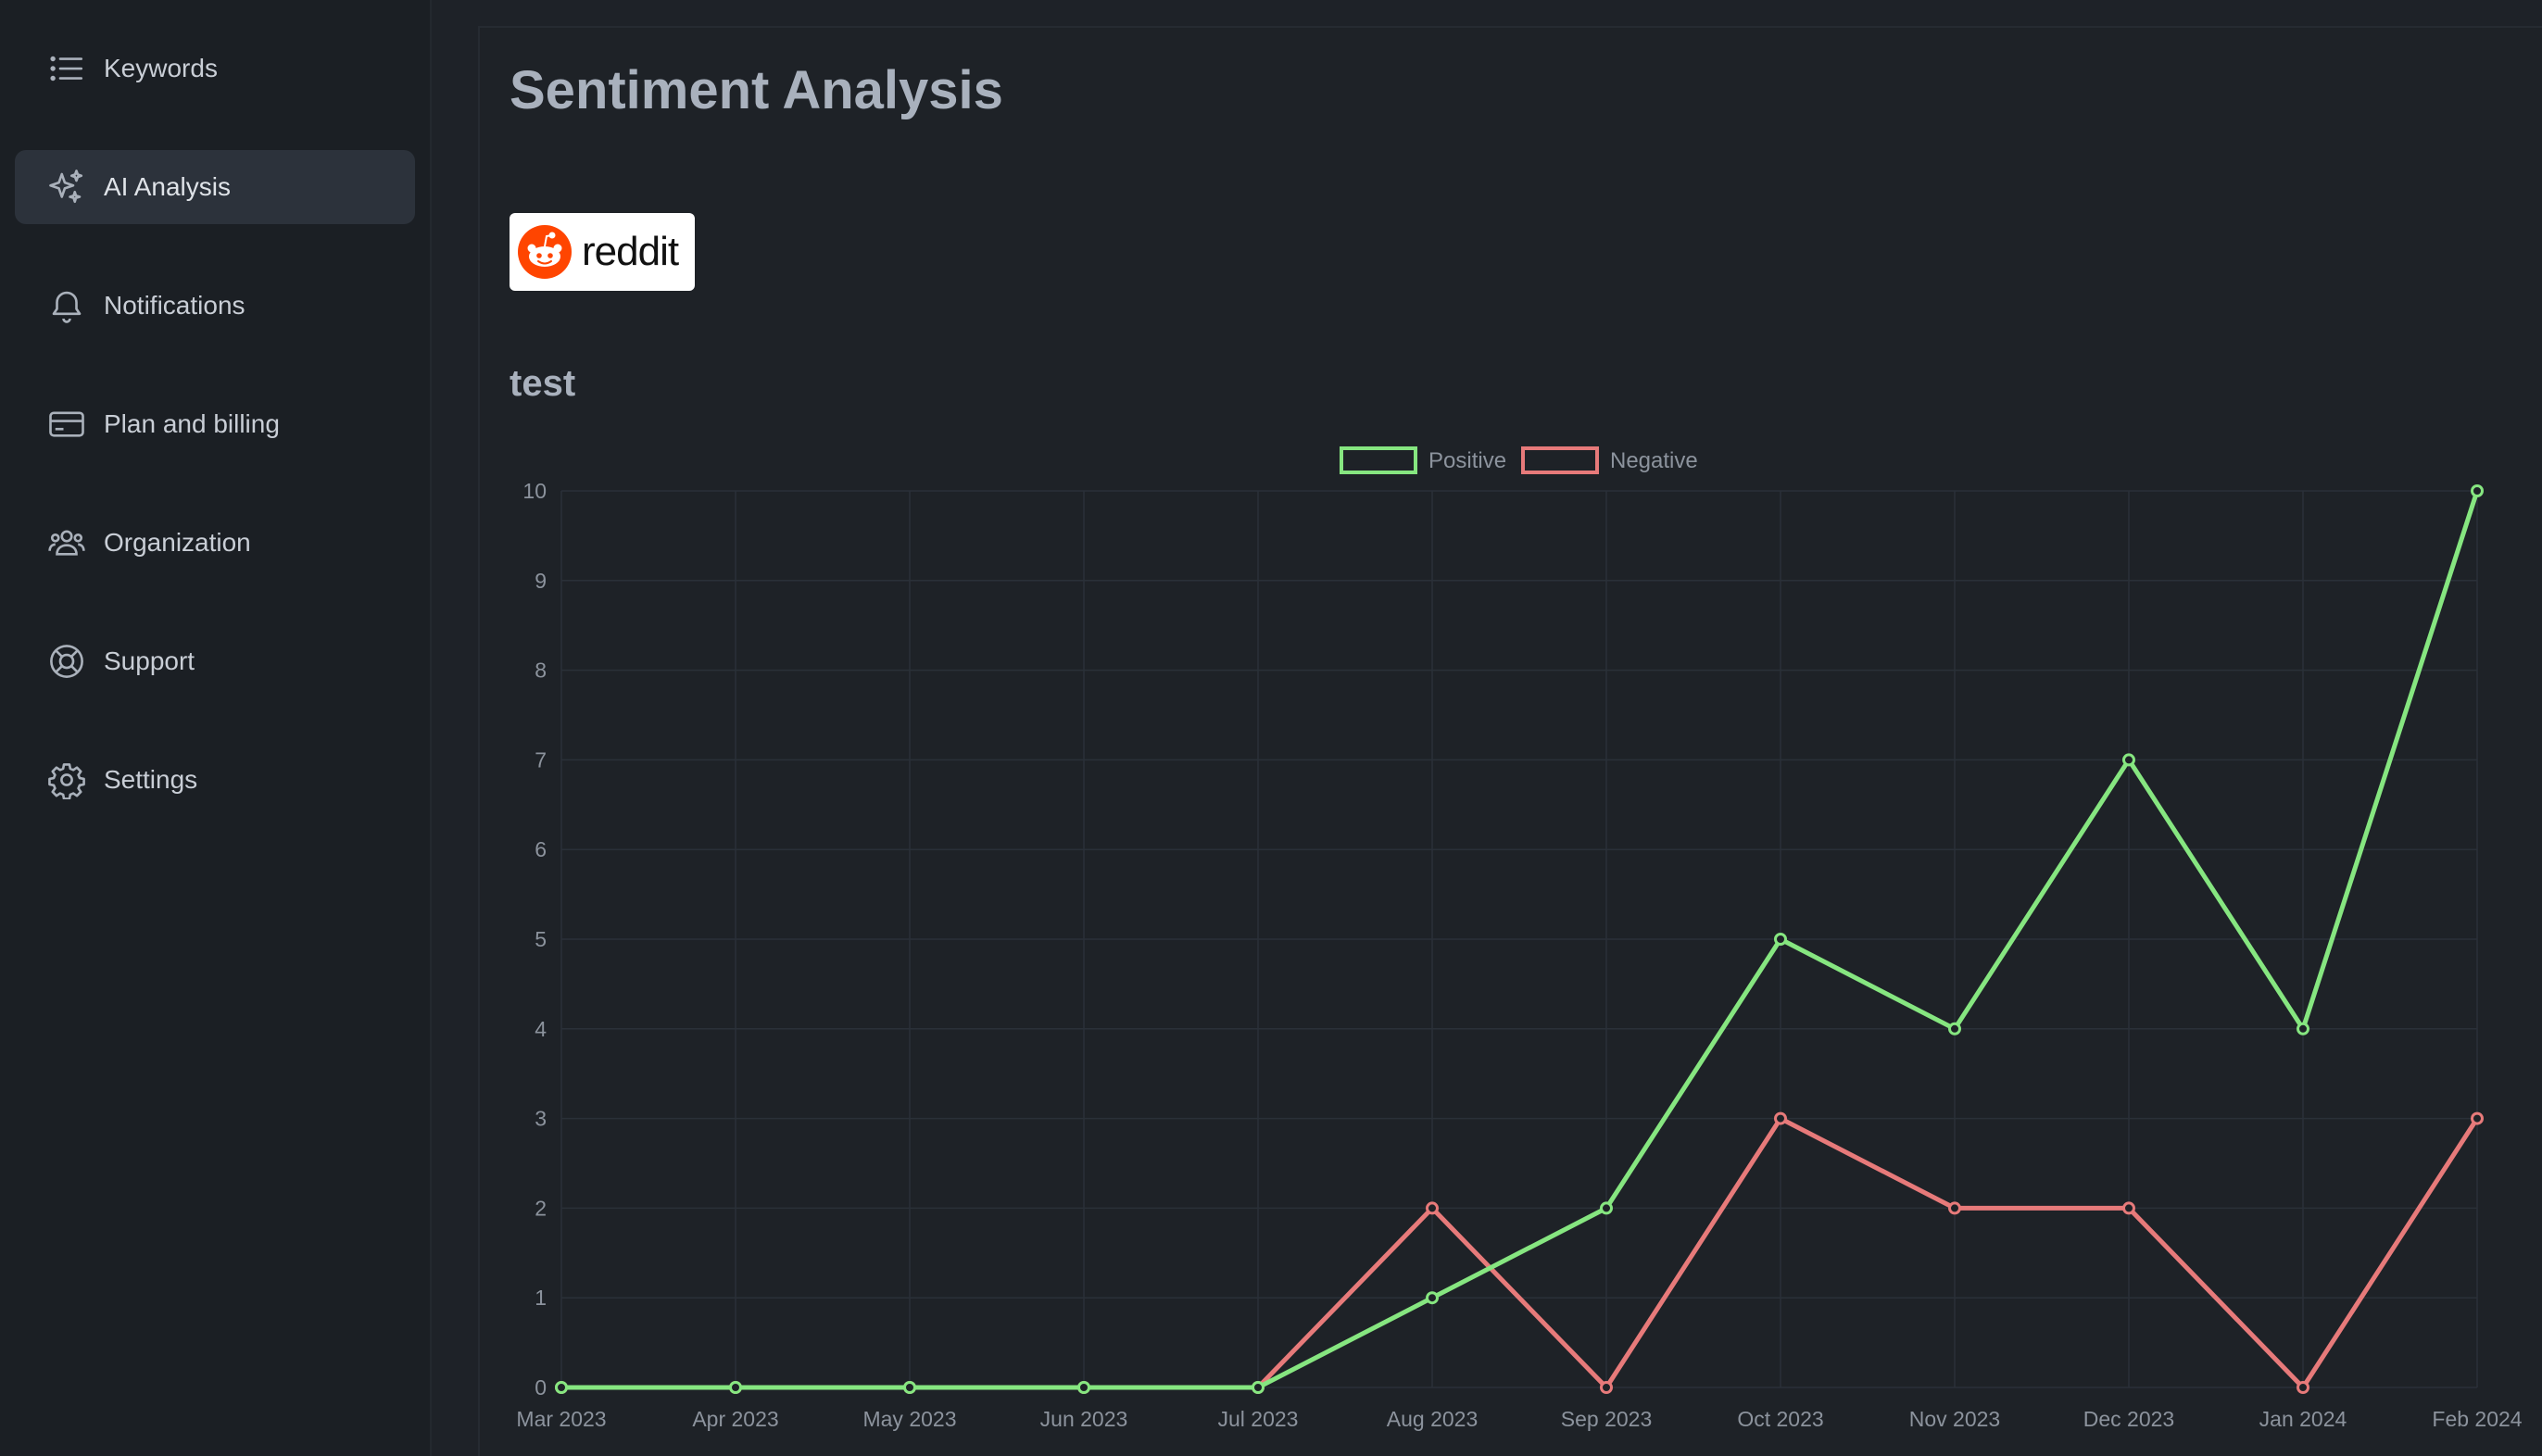  What do you see at coordinates (2128, 1419) in the screenshot?
I see `x-tick-label: Dec 2023` at bounding box center [2128, 1419].